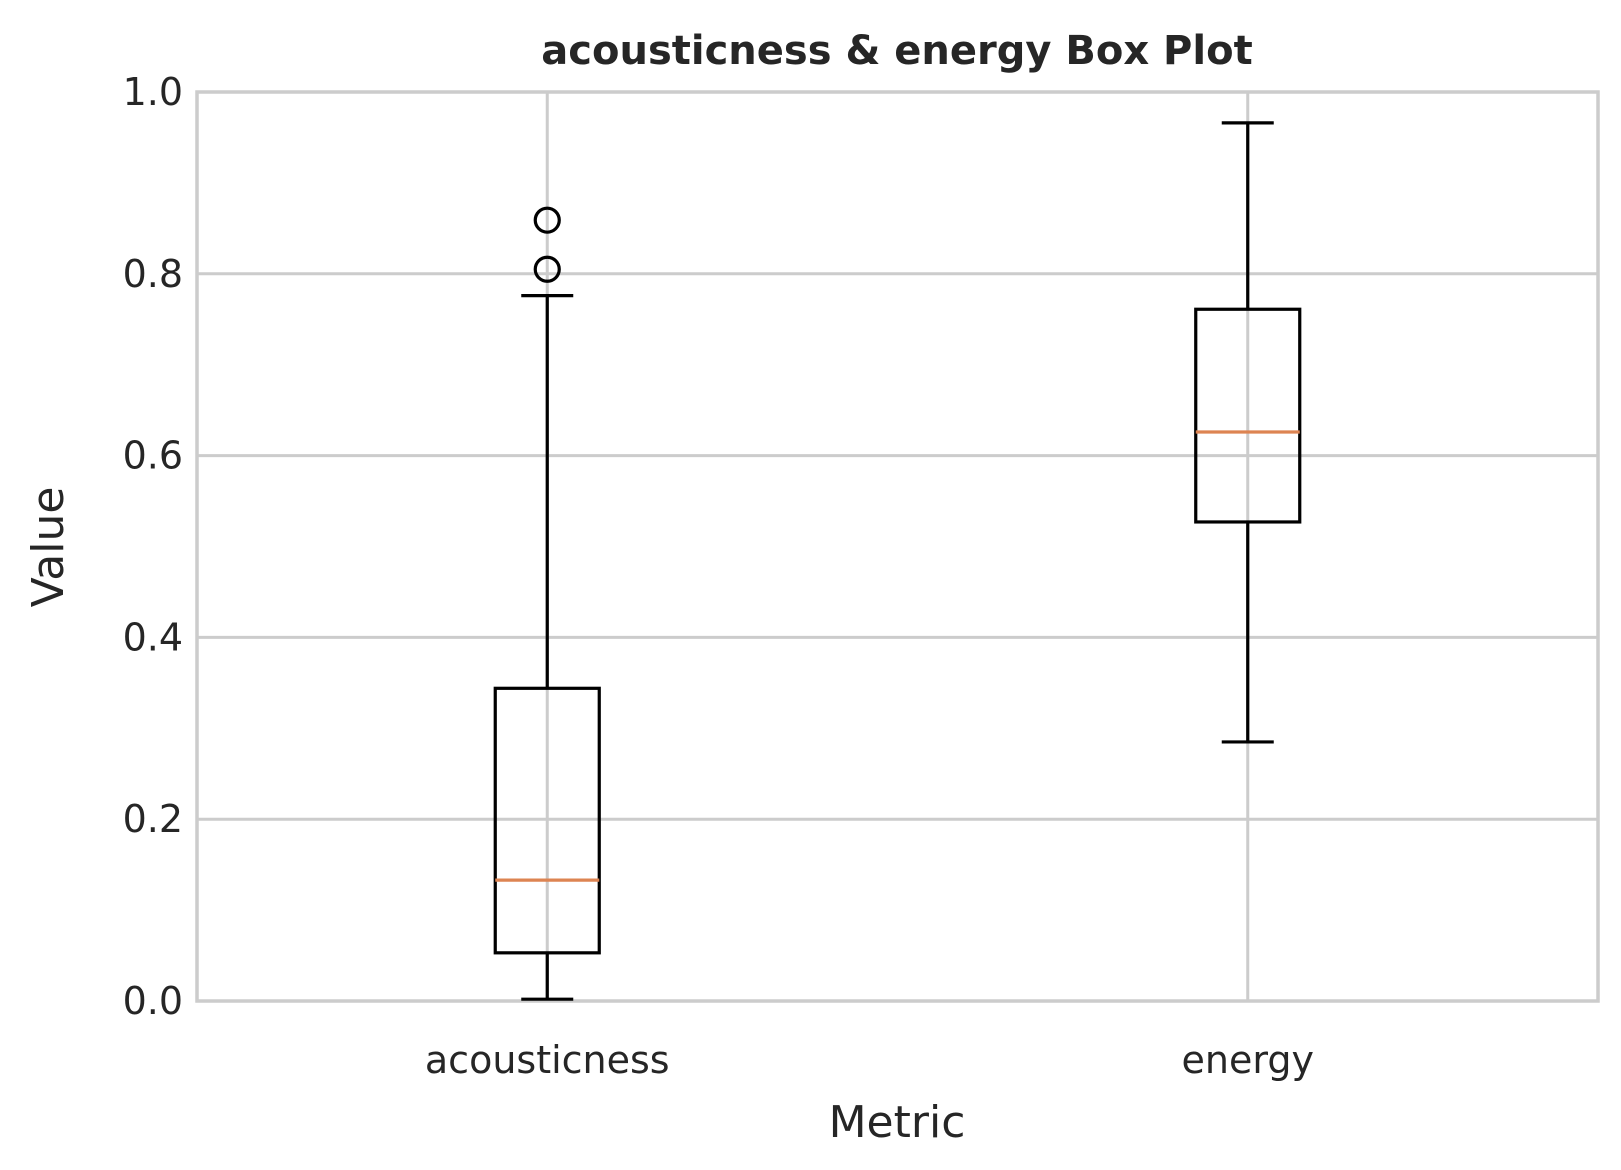 This screenshot has height=1170, width=1621. I want to click on y-tick-label: 0.0, so click(153, 1001).